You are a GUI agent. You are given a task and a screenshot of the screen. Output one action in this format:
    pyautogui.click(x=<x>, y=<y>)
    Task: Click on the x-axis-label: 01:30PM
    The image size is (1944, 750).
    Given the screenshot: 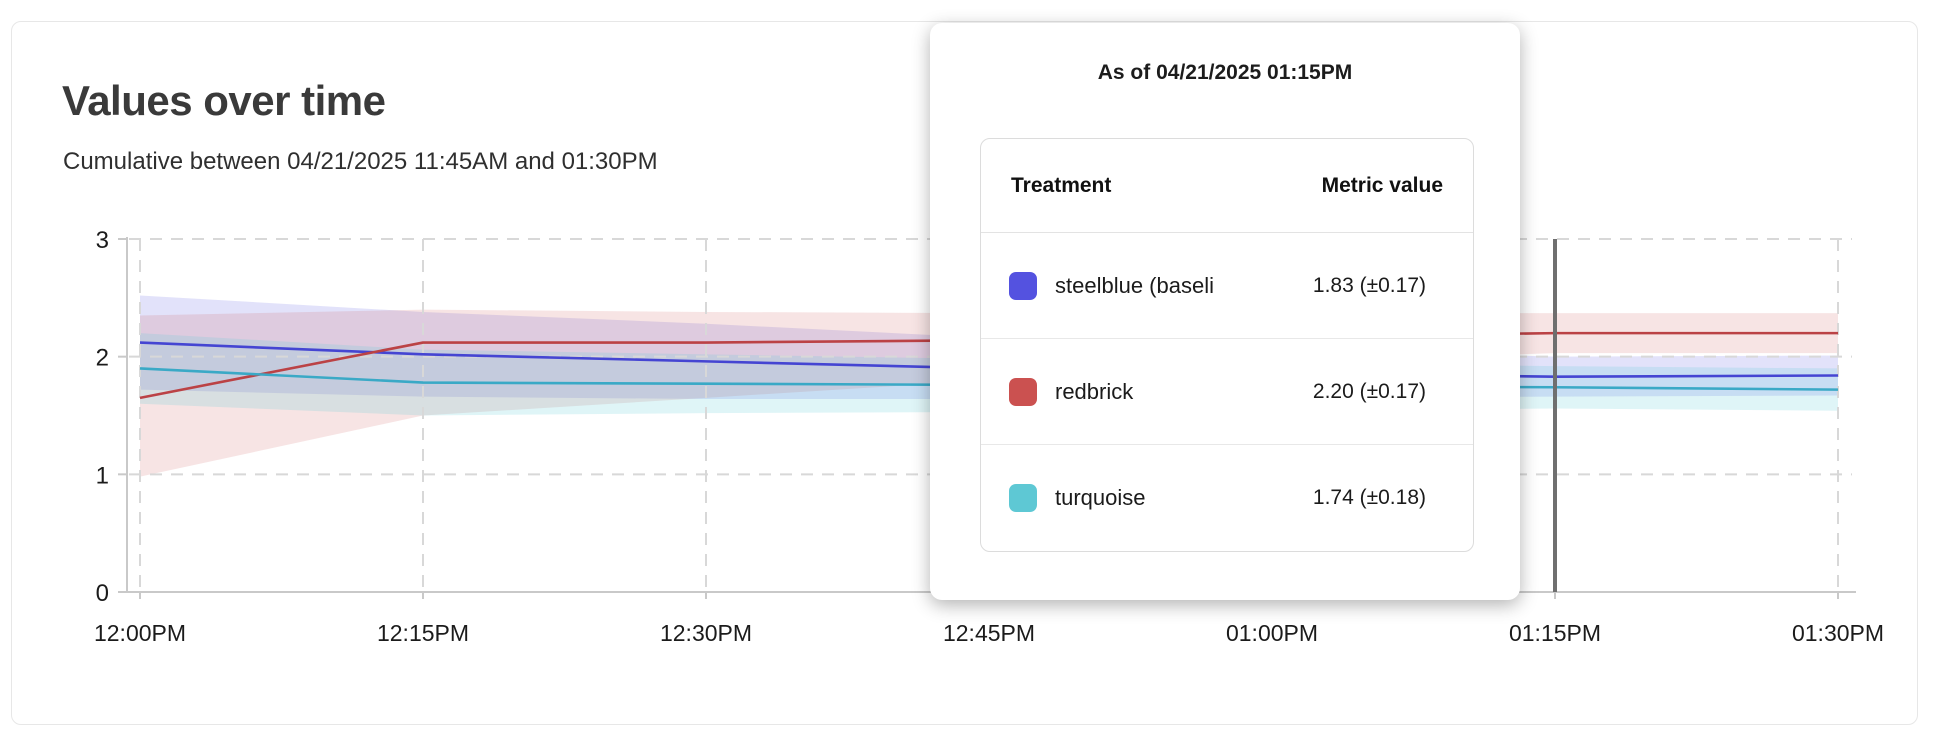 What is the action you would take?
    pyautogui.click(x=1838, y=633)
    